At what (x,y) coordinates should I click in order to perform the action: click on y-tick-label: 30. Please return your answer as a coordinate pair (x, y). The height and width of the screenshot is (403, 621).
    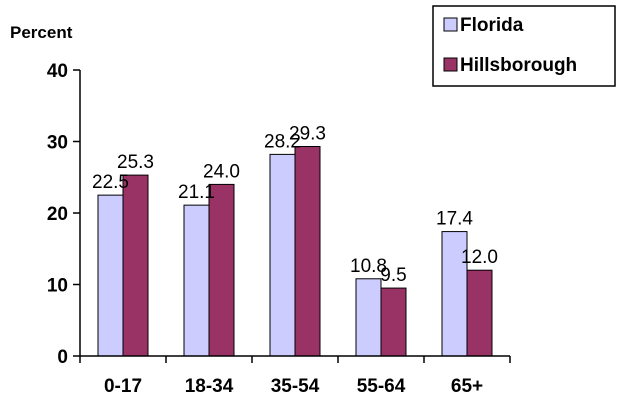
    Looking at the image, I should click on (57, 143).